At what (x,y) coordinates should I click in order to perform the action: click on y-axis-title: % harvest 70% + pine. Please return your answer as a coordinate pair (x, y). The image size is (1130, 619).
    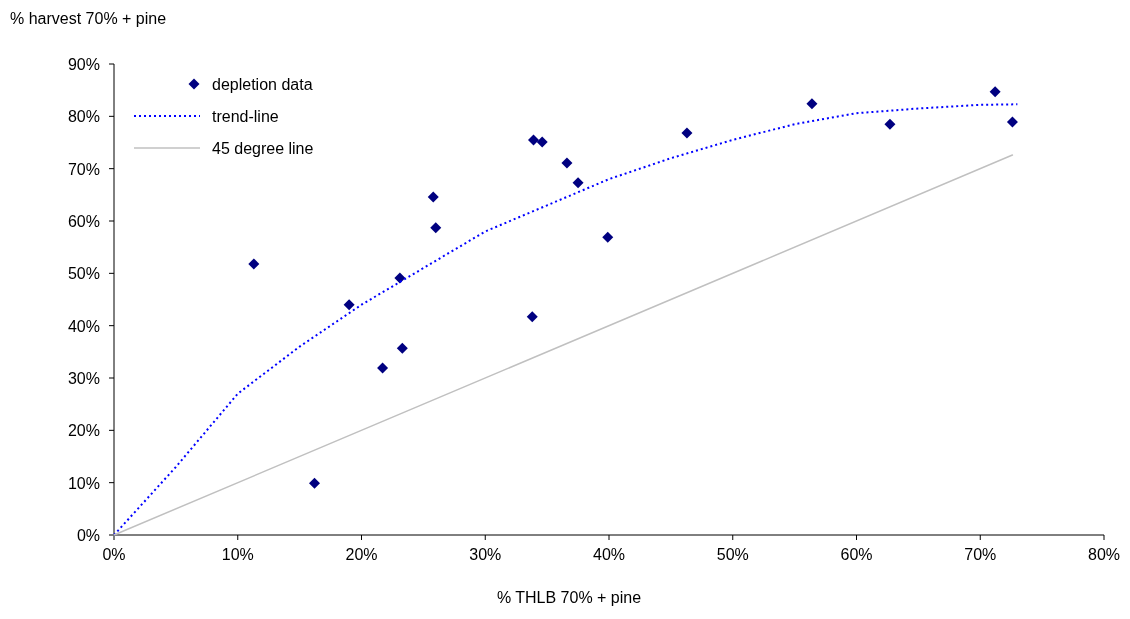
    Looking at the image, I should click on (88, 18).